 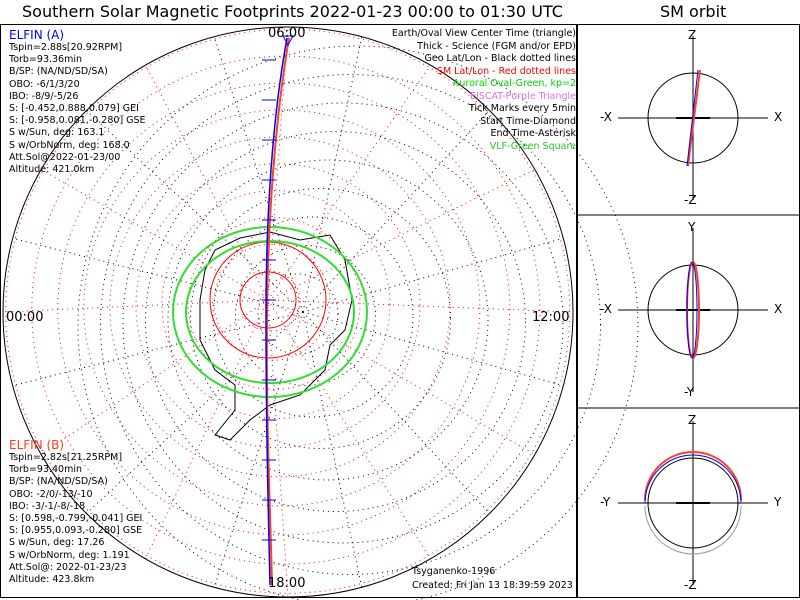 What do you see at coordinates (692, 227) in the screenshot?
I see `orbit-axis-top: Y` at bounding box center [692, 227].